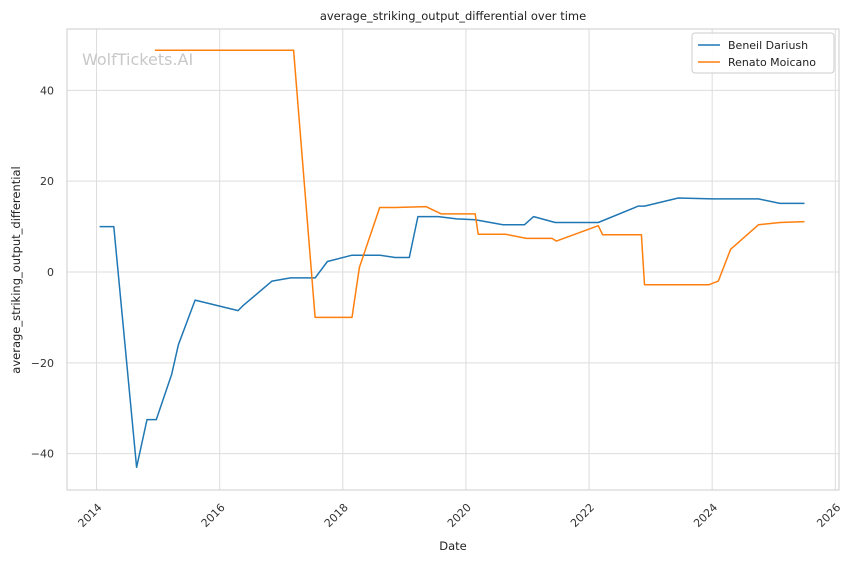 The height and width of the screenshot is (561, 862). What do you see at coordinates (768, 45) in the screenshot?
I see `legend-entry: Beneil Dariush` at bounding box center [768, 45].